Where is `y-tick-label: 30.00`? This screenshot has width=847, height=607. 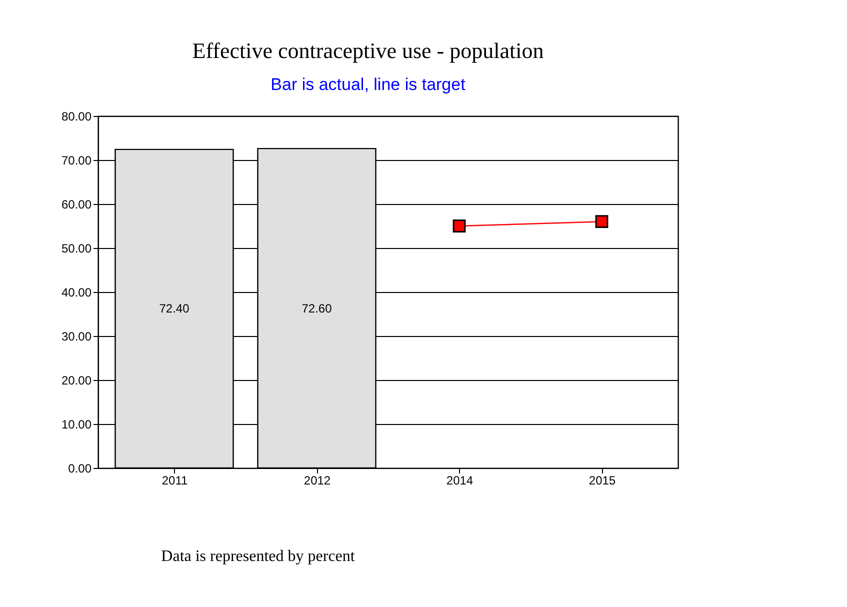
y-tick-label: 30.00 is located at coordinates (76, 337).